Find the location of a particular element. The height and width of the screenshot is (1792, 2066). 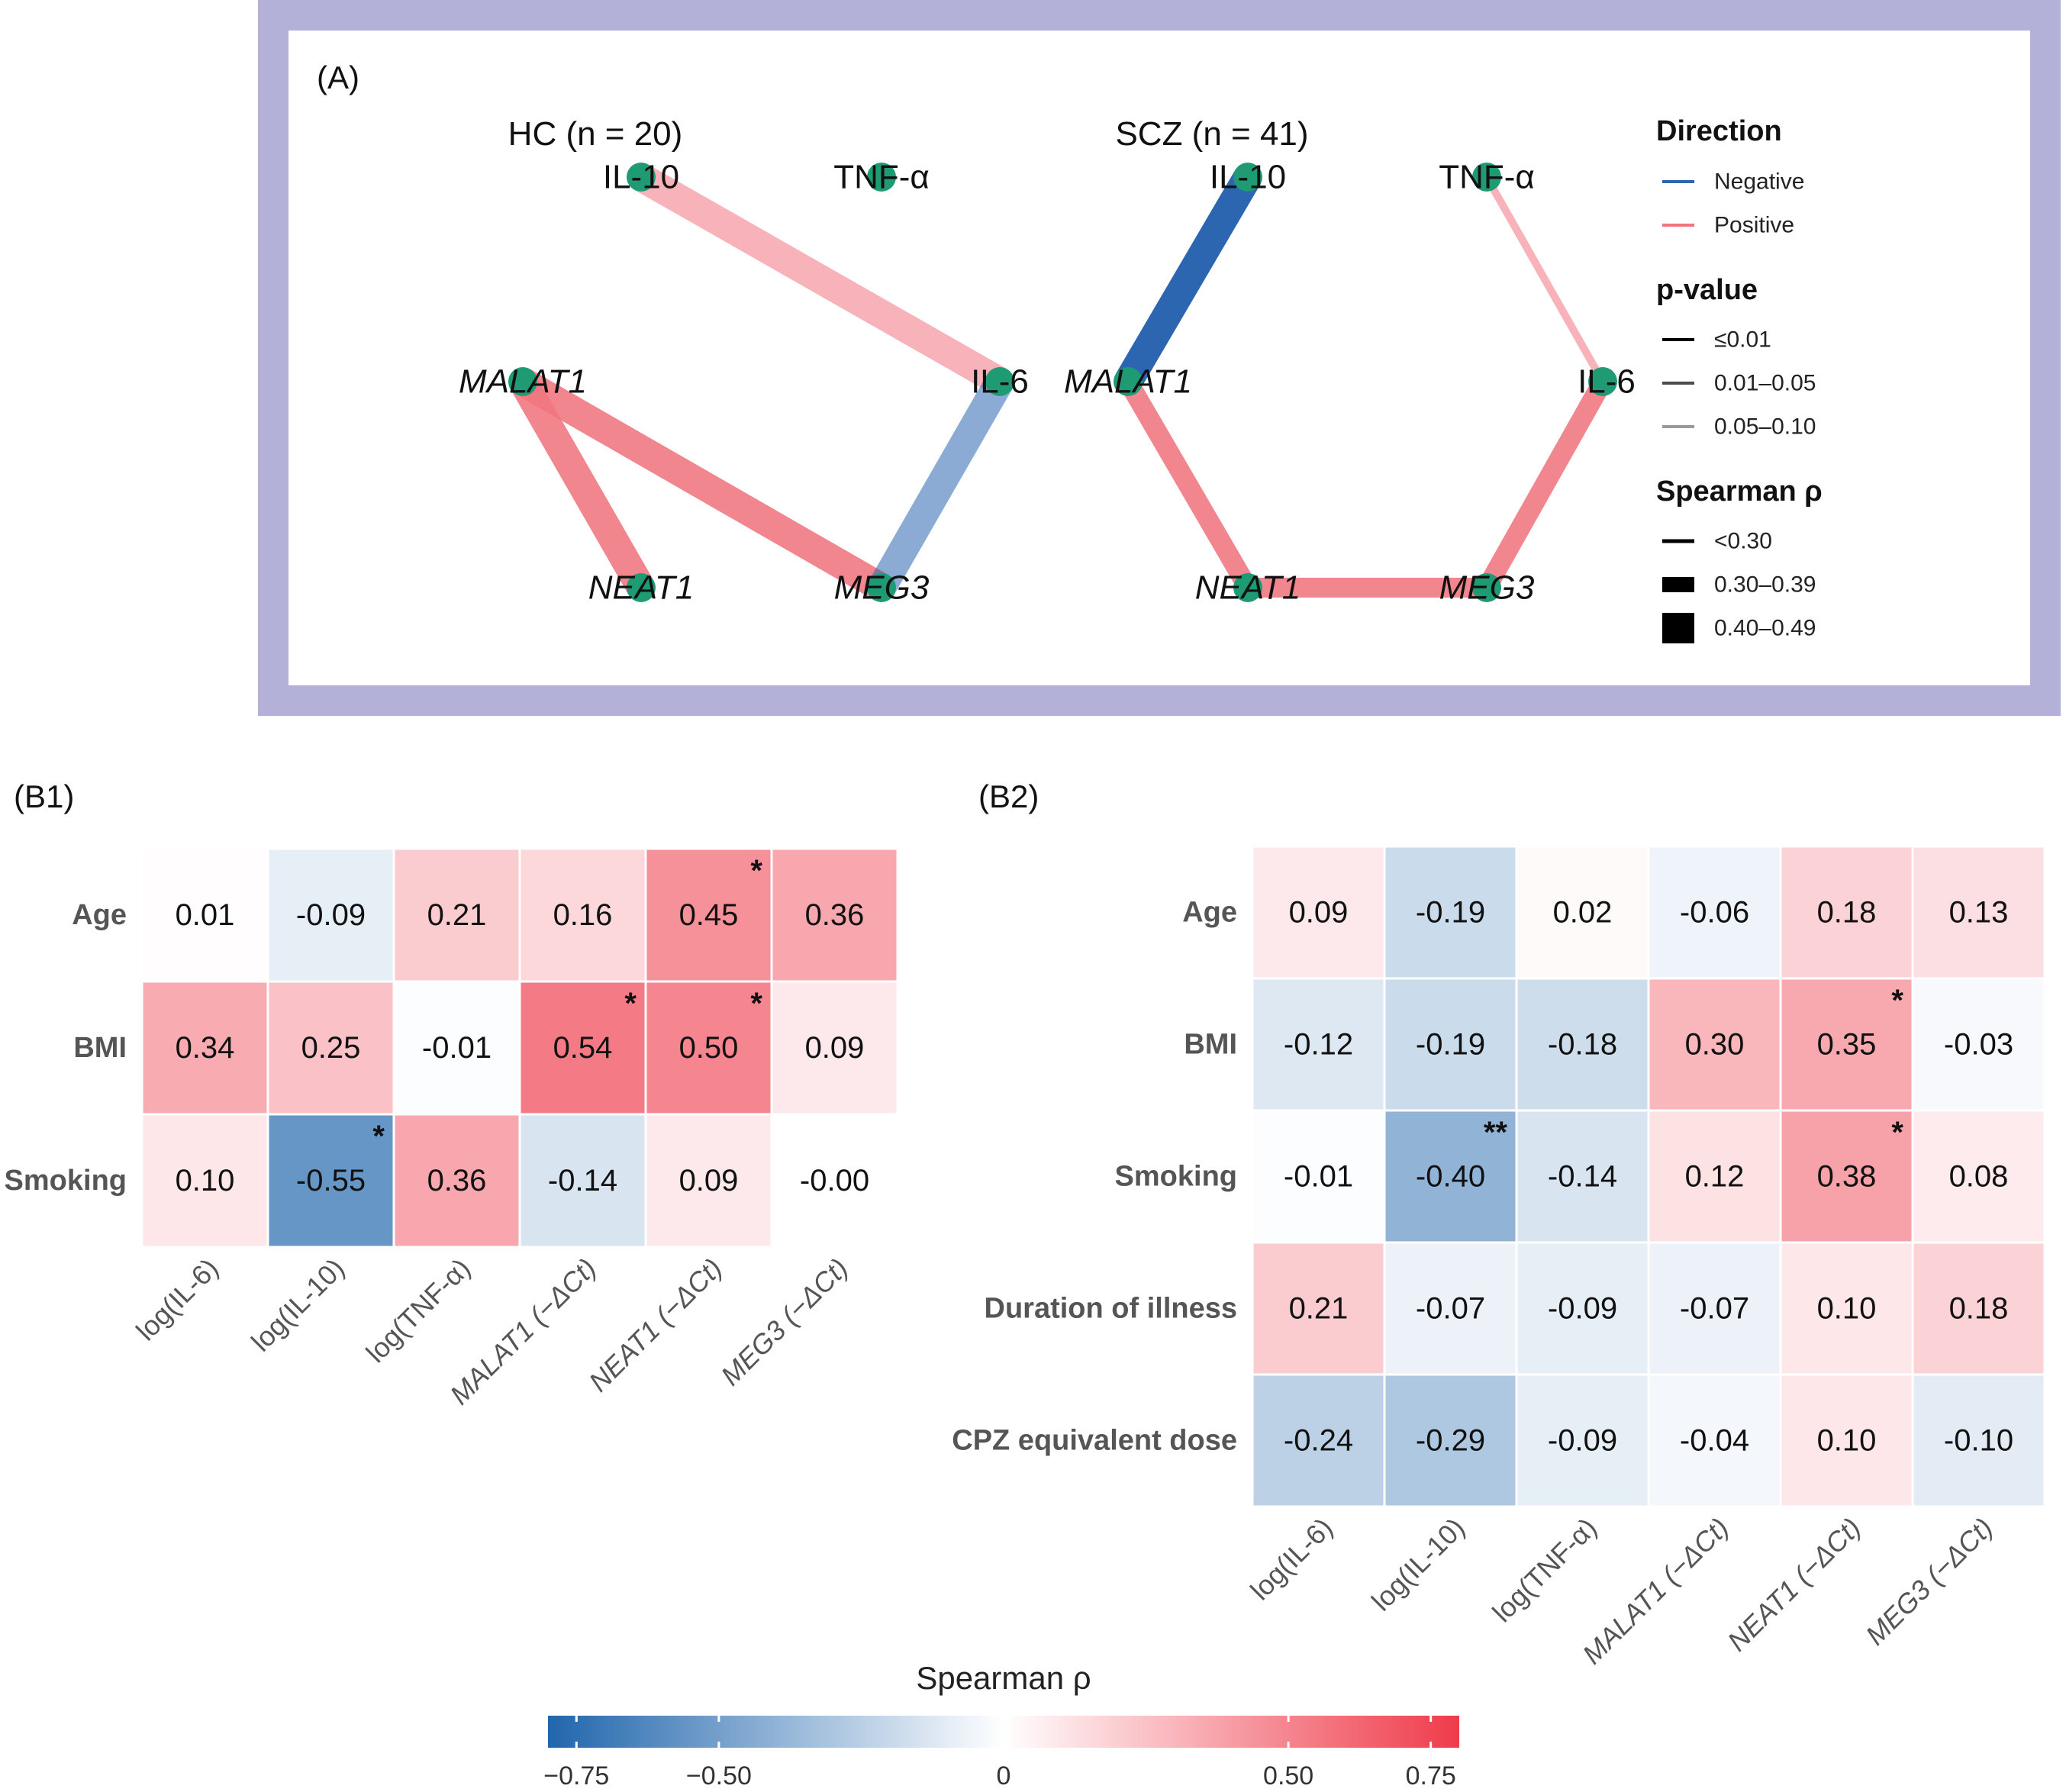

cell-value: 0.54 is located at coordinates (583, 1048).